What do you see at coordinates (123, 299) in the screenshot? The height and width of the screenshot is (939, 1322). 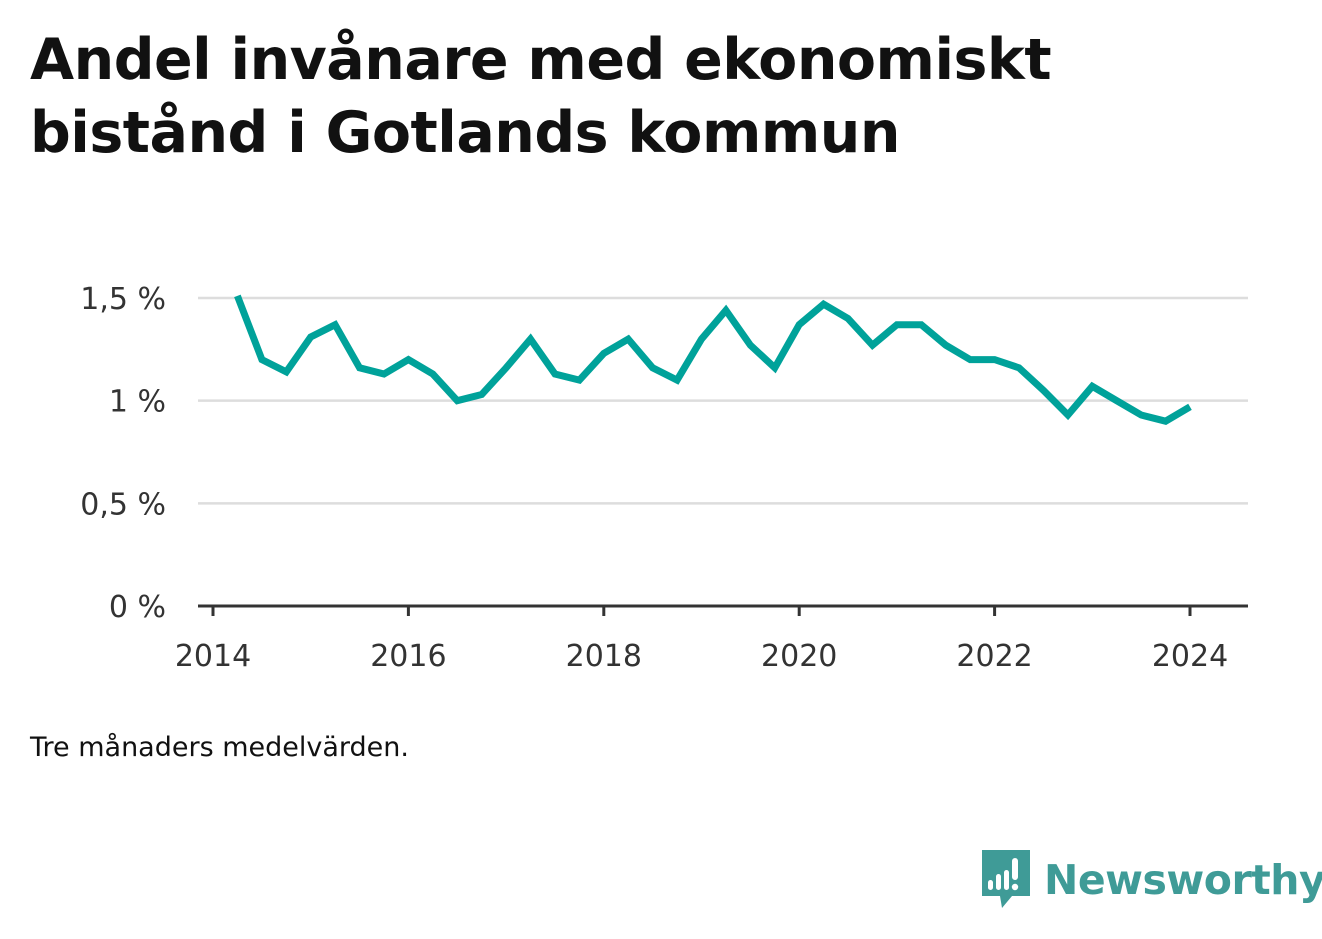 I see `y-tick-label: 1,5 %` at bounding box center [123, 299].